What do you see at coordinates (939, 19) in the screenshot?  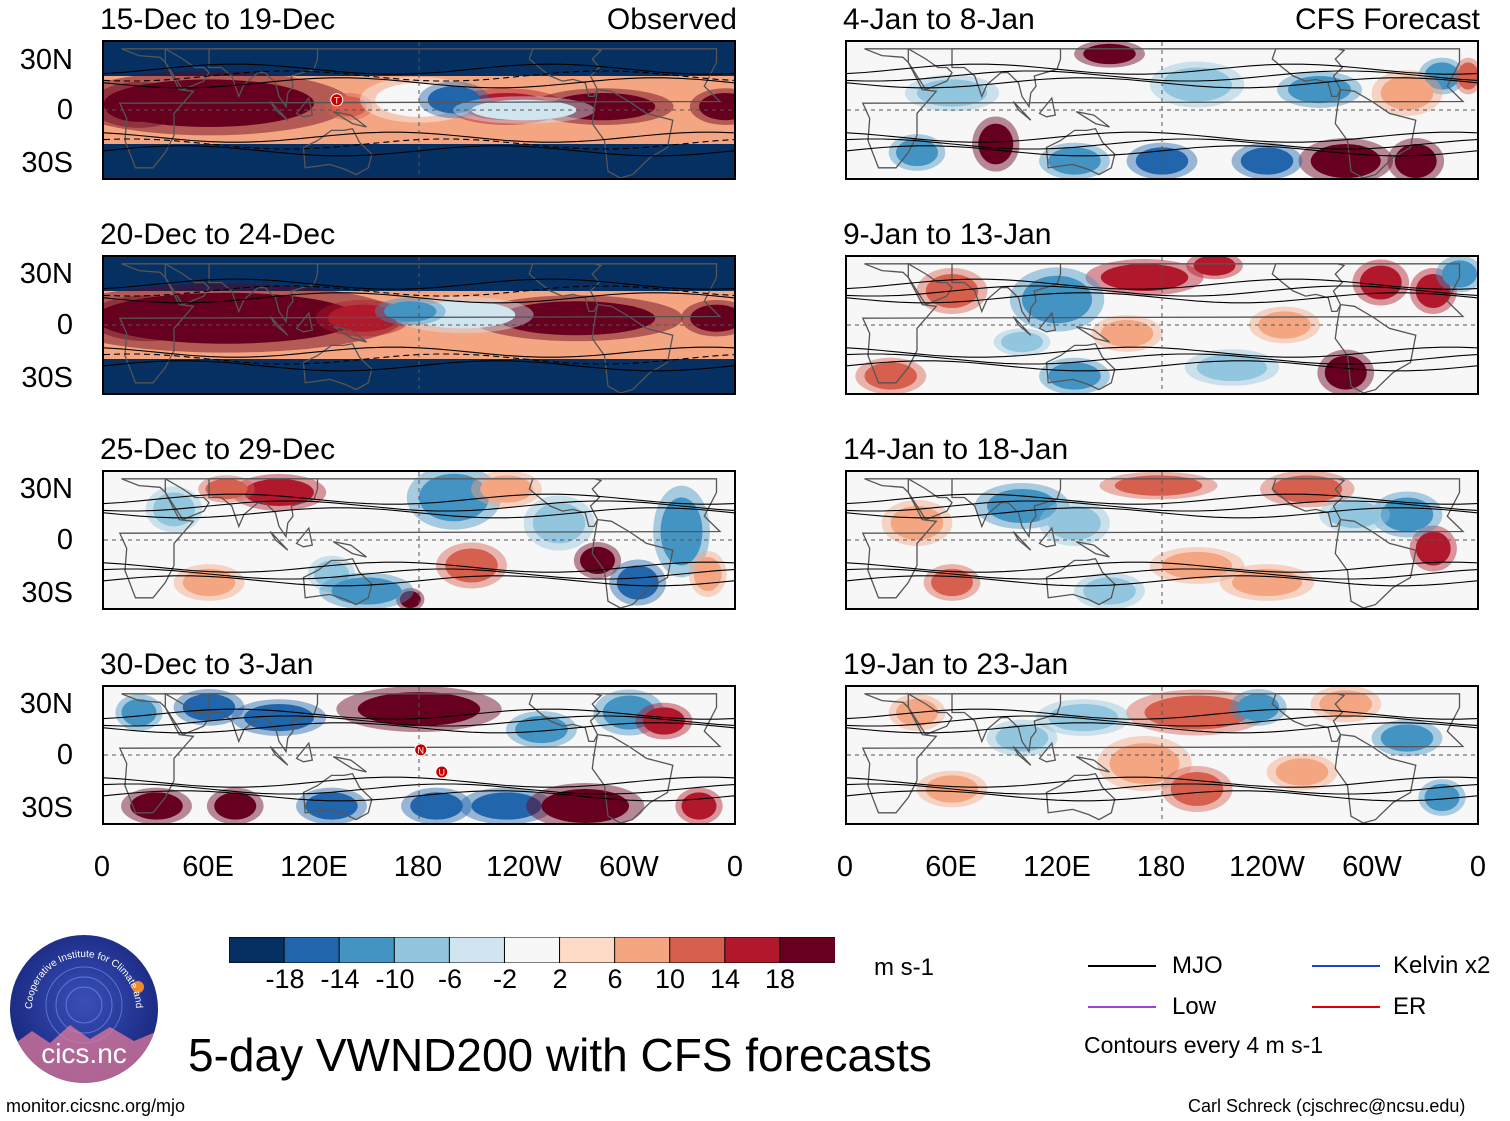 I see `panel-title-right-1: 4-Jan to 8-Jan` at bounding box center [939, 19].